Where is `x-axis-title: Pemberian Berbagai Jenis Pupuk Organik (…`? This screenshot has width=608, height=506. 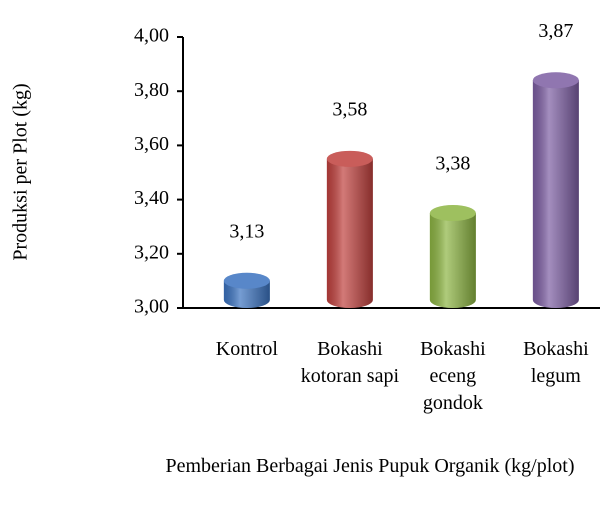 x-axis-title: Pemberian Berbagai Jenis Pupuk Organik (… is located at coordinates (370, 466).